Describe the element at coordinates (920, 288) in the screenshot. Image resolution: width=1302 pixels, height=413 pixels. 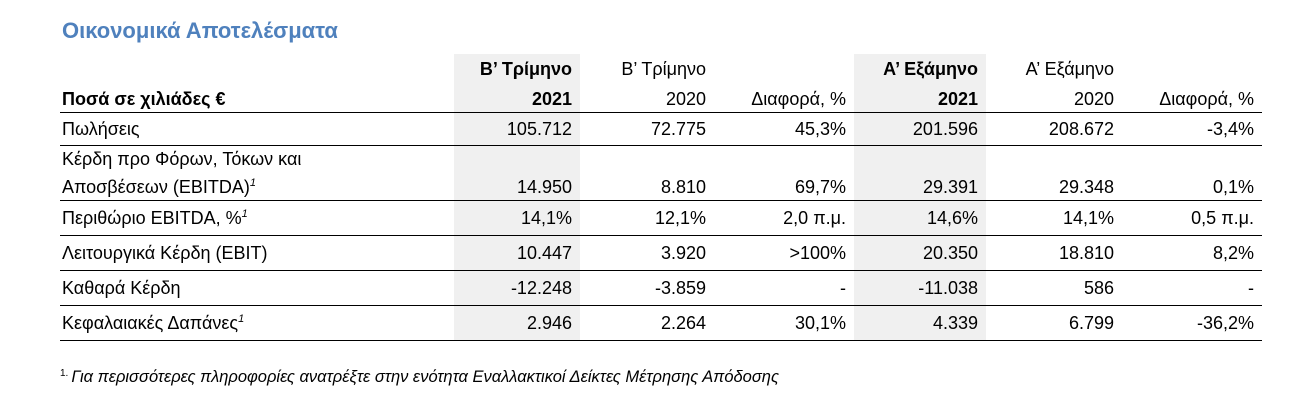
I see `table-cell: -11.038` at that location.